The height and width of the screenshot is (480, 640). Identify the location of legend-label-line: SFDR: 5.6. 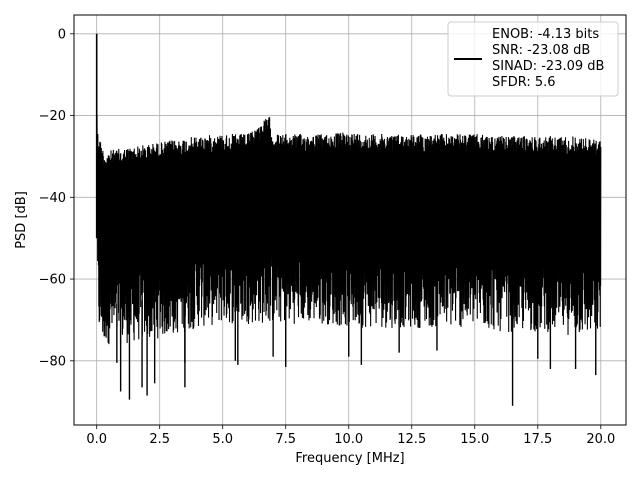
(524, 82).